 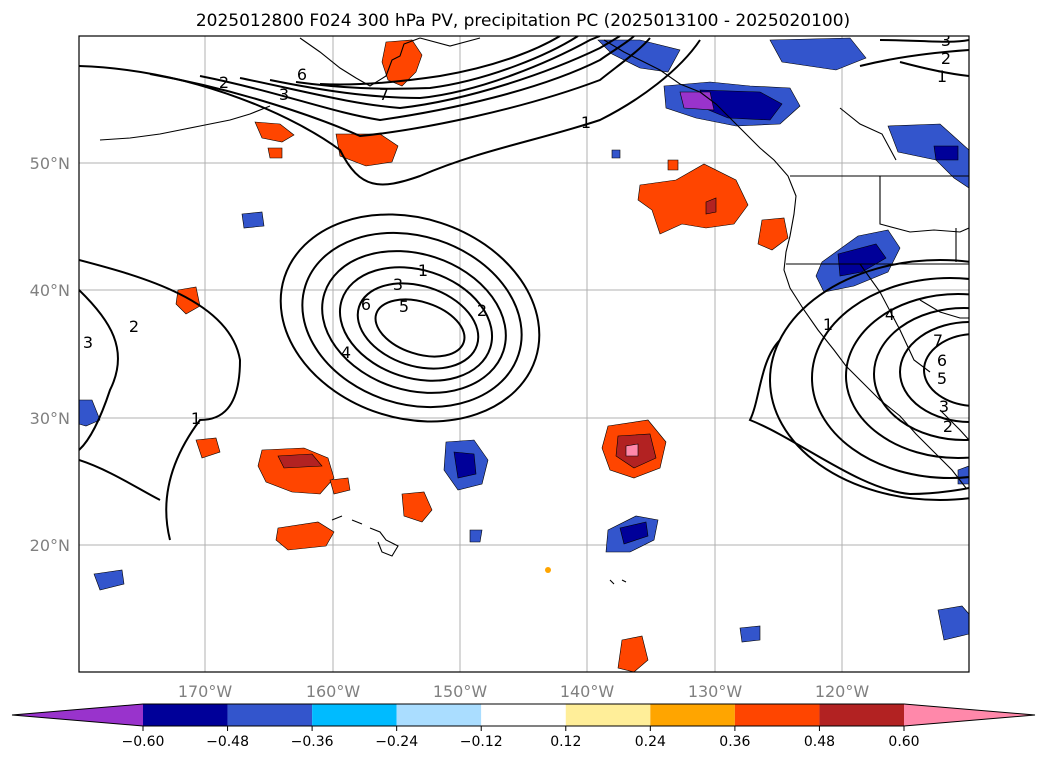 What do you see at coordinates (524, 691) in the screenshot?
I see `longitude-labels: 170°W 160°W 150°W 140°W 130°W 120°W` at bounding box center [524, 691].